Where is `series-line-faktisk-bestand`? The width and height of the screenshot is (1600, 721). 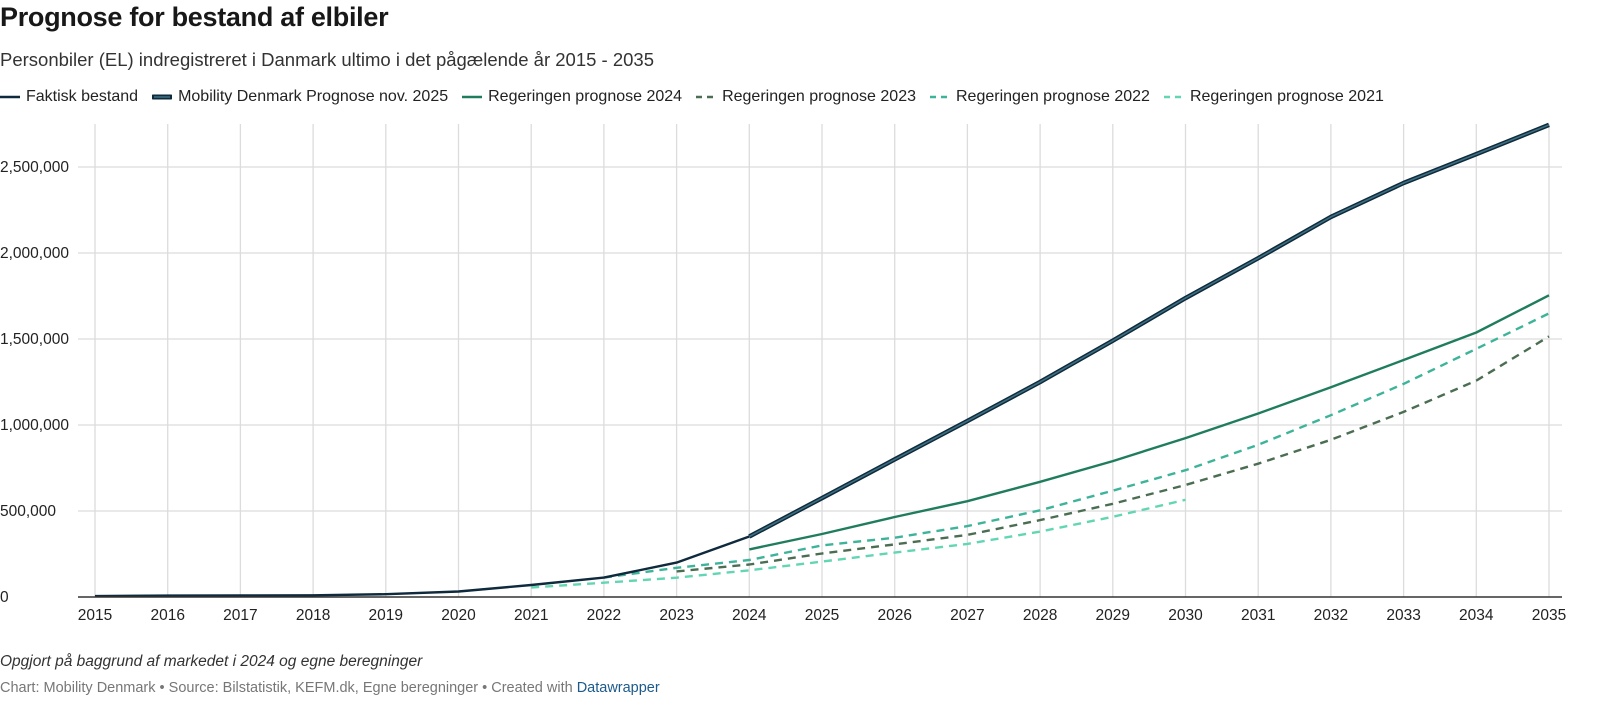 series-line-faktisk-bestand is located at coordinates (422, 566).